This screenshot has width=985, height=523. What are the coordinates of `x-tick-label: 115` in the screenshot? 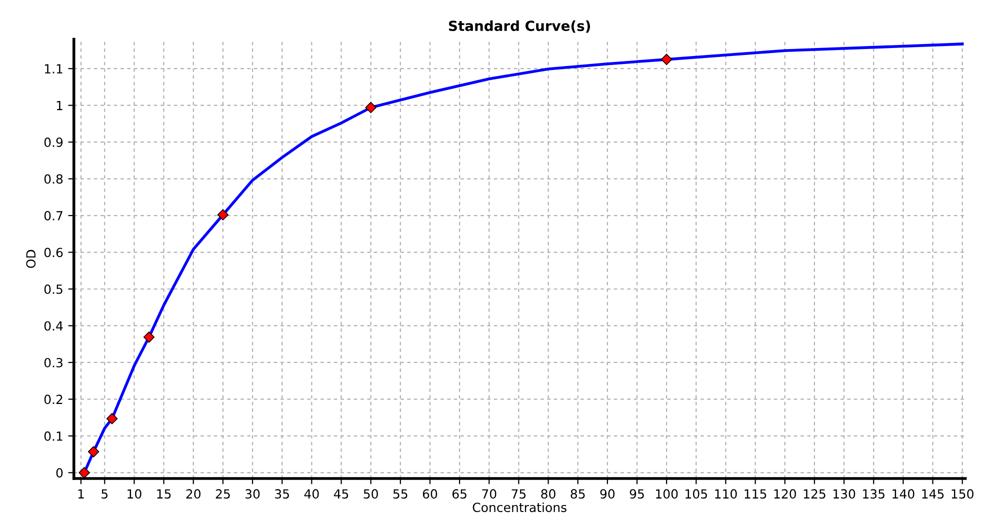 It's located at (755, 494).